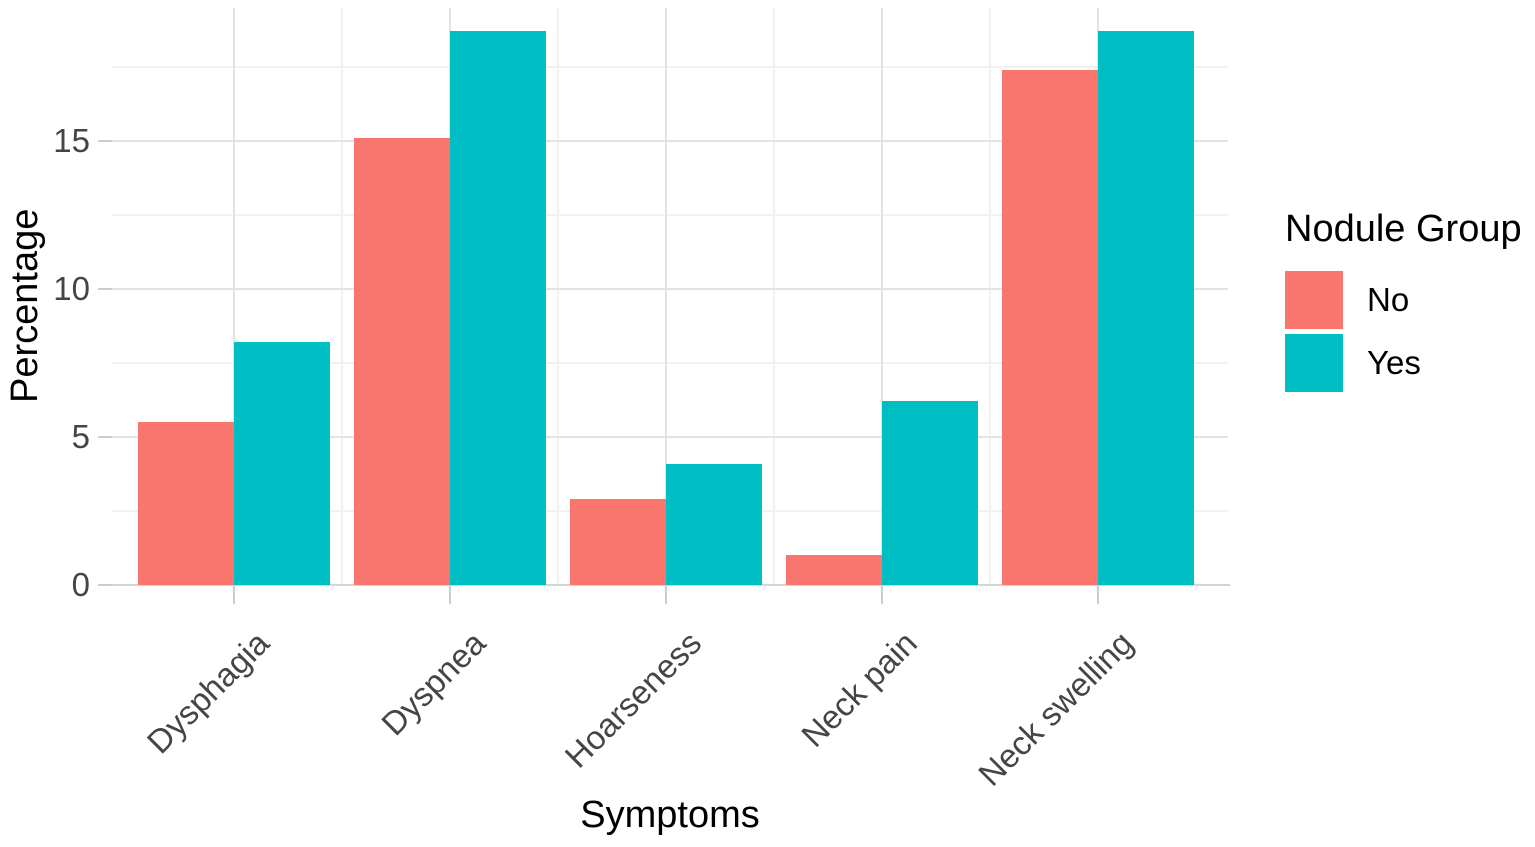  Describe the element at coordinates (618, 542) in the screenshot. I see `bar-no-hoarseness` at that location.